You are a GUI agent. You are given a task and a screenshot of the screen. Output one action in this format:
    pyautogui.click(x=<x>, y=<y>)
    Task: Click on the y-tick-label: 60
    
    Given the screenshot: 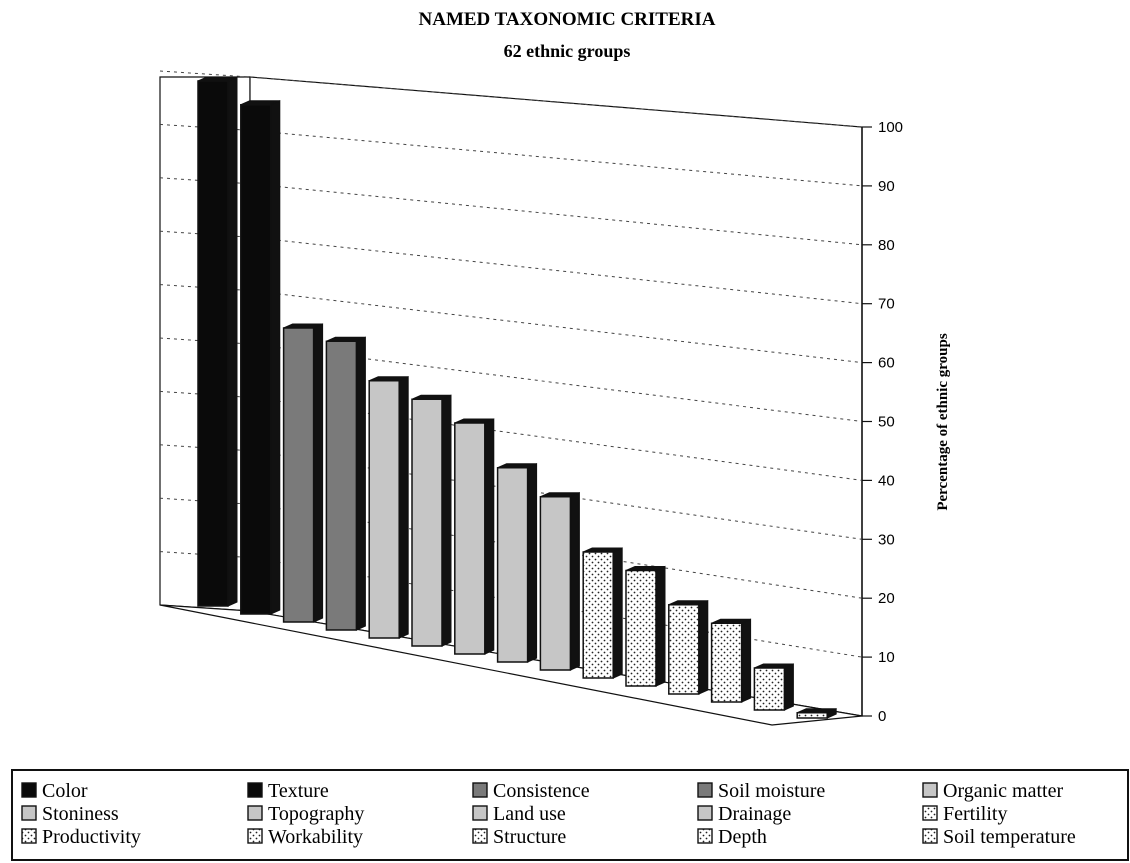 What is the action you would take?
    pyautogui.click(x=886, y=363)
    